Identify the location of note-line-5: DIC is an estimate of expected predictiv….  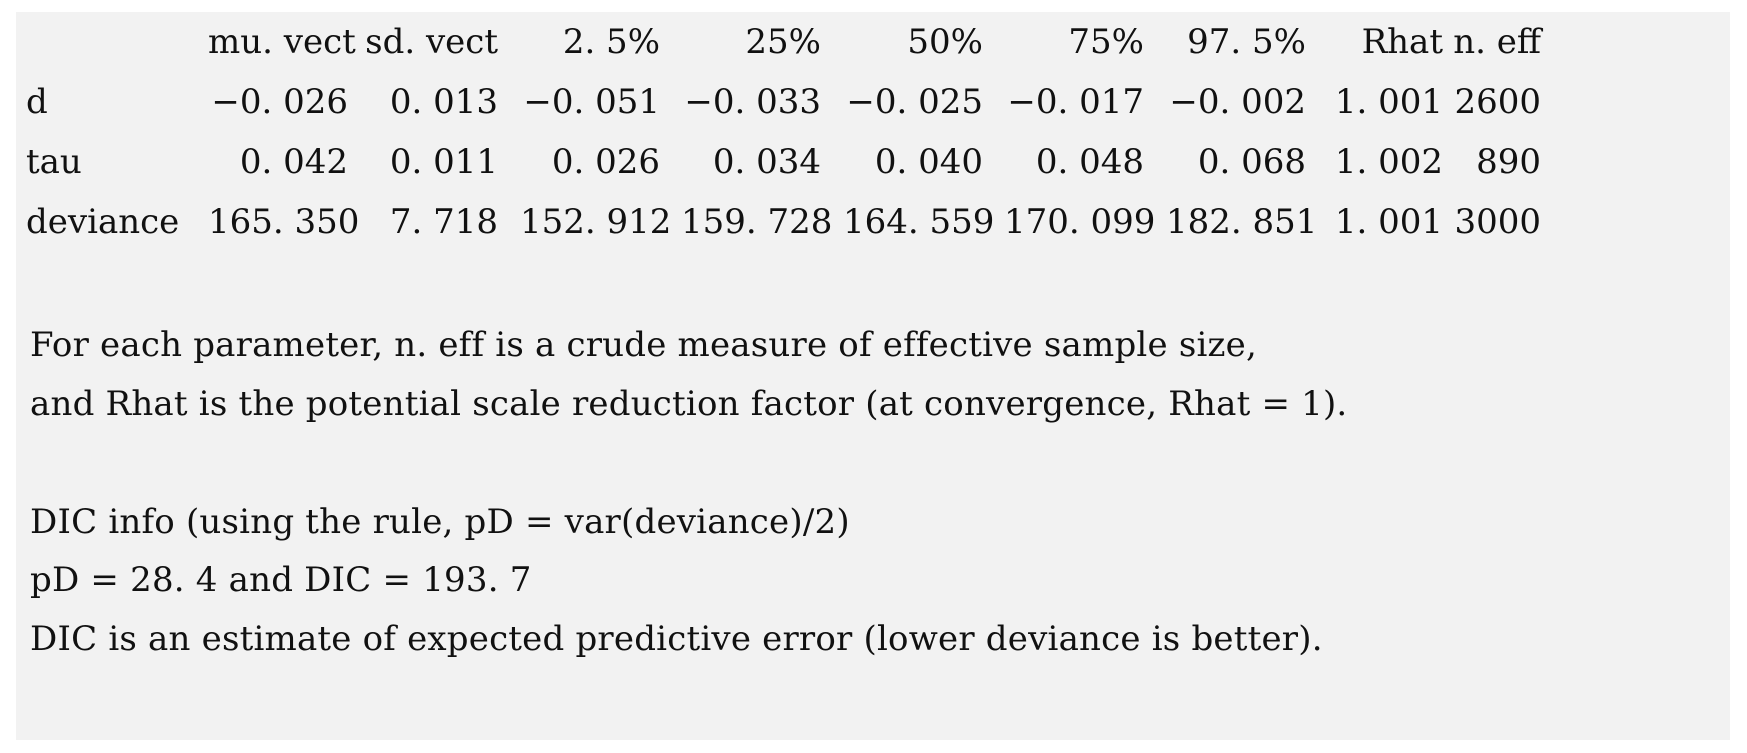
(676, 639).